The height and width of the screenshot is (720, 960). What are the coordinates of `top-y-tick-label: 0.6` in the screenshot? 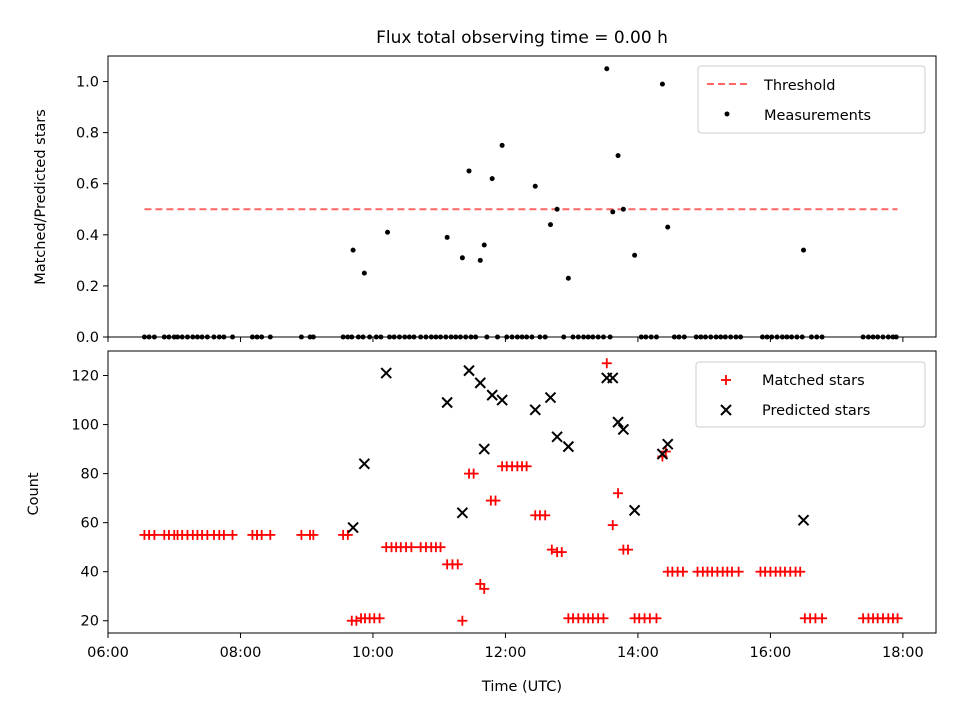 It's located at (87, 185).